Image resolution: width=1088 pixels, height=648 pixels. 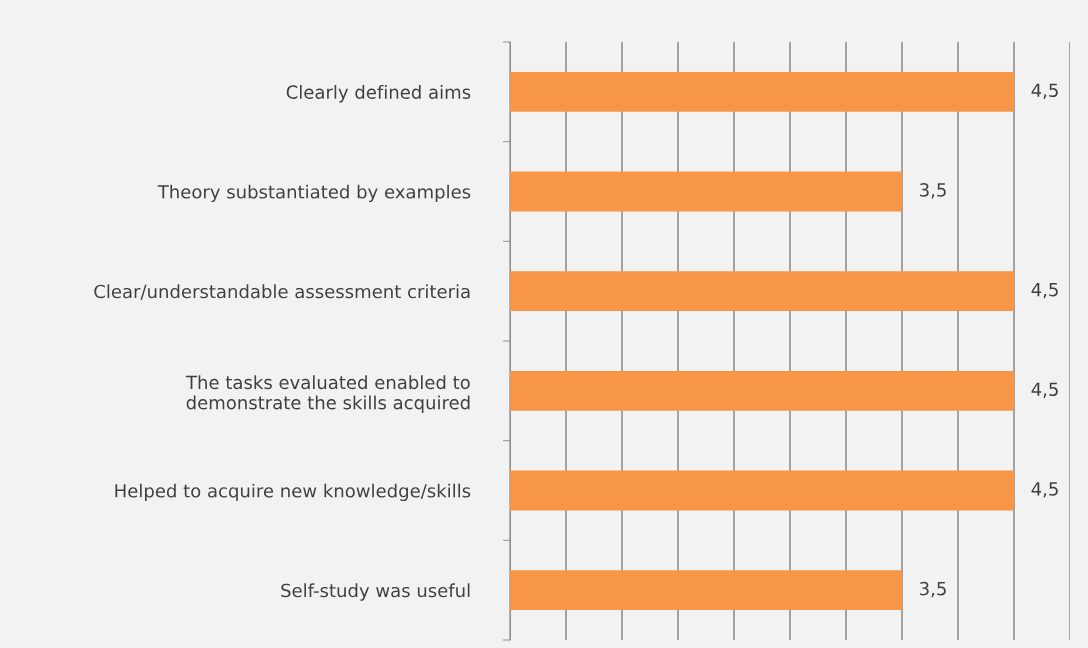 What do you see at coordinates (314, 193) in the screenshot?
I see `y-tick-label: Theory substantiated by examples` at bounding box center [314, 193].